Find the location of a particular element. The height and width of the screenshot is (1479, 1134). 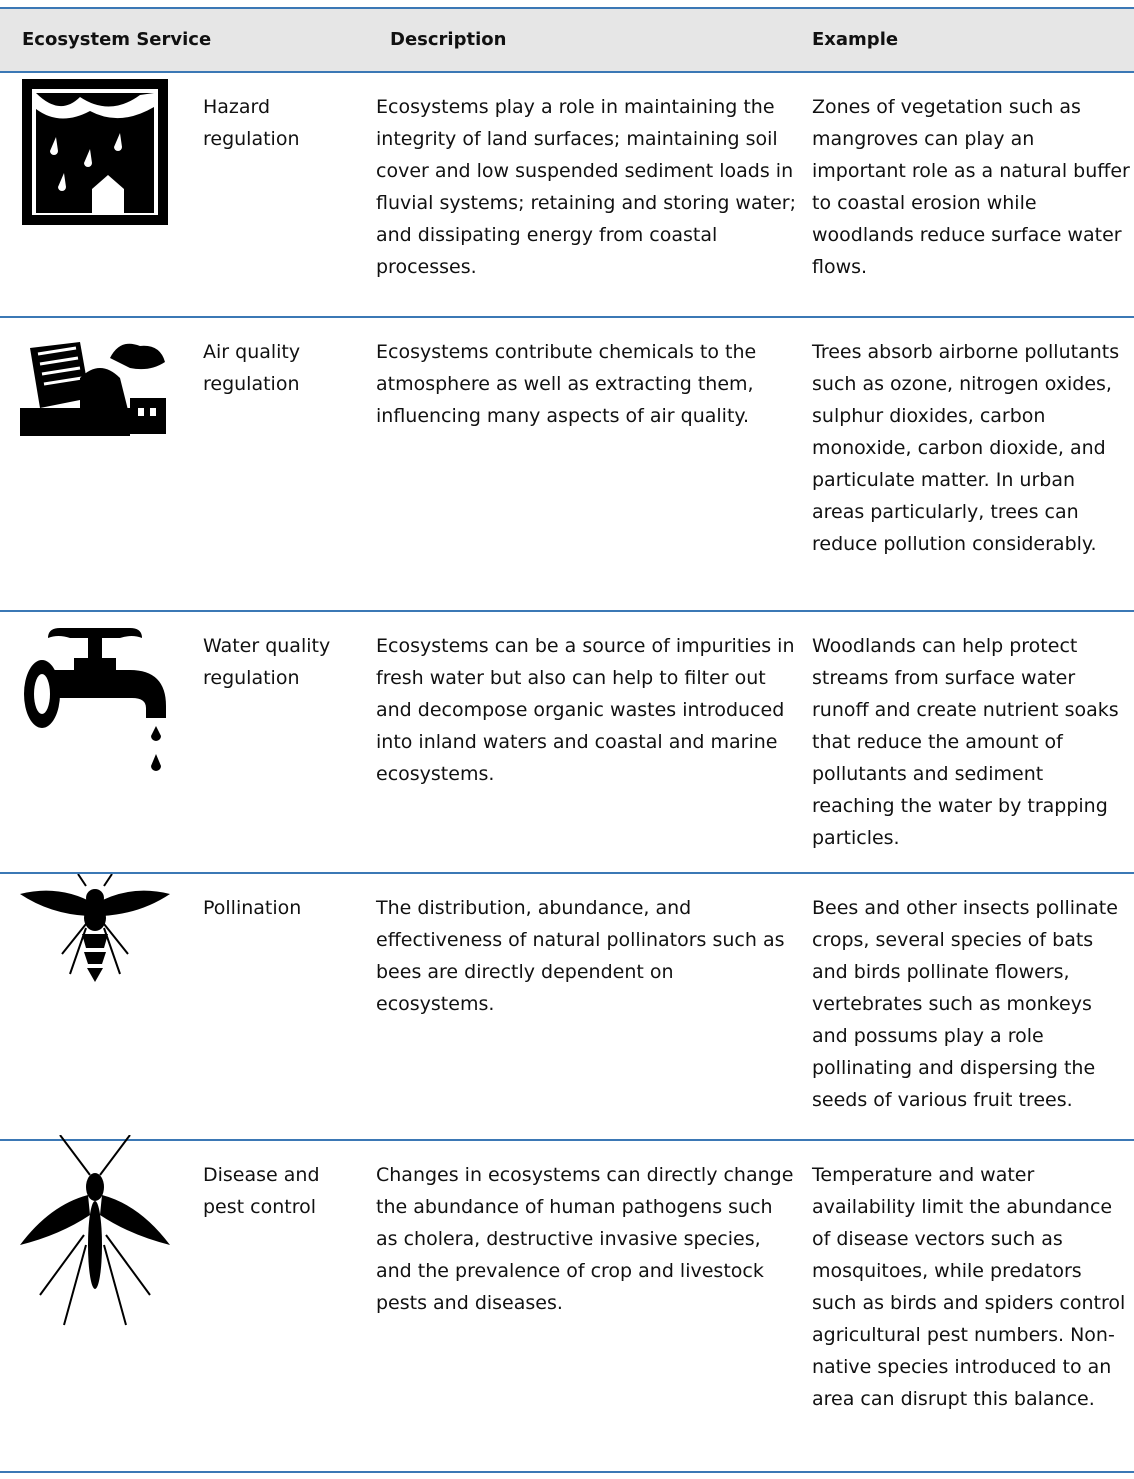

service-name: Disease and pest control is located at coordinates (261, 1191).